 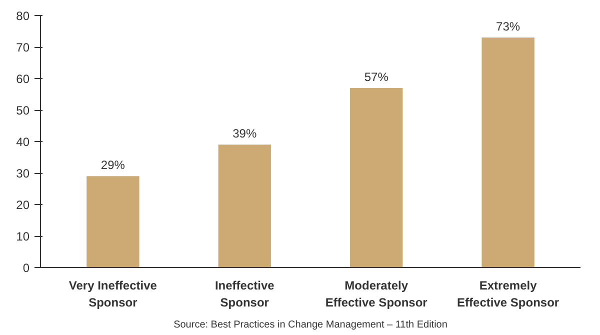 I want to click on y-tick-label: 10, so click(x=23, y=237).